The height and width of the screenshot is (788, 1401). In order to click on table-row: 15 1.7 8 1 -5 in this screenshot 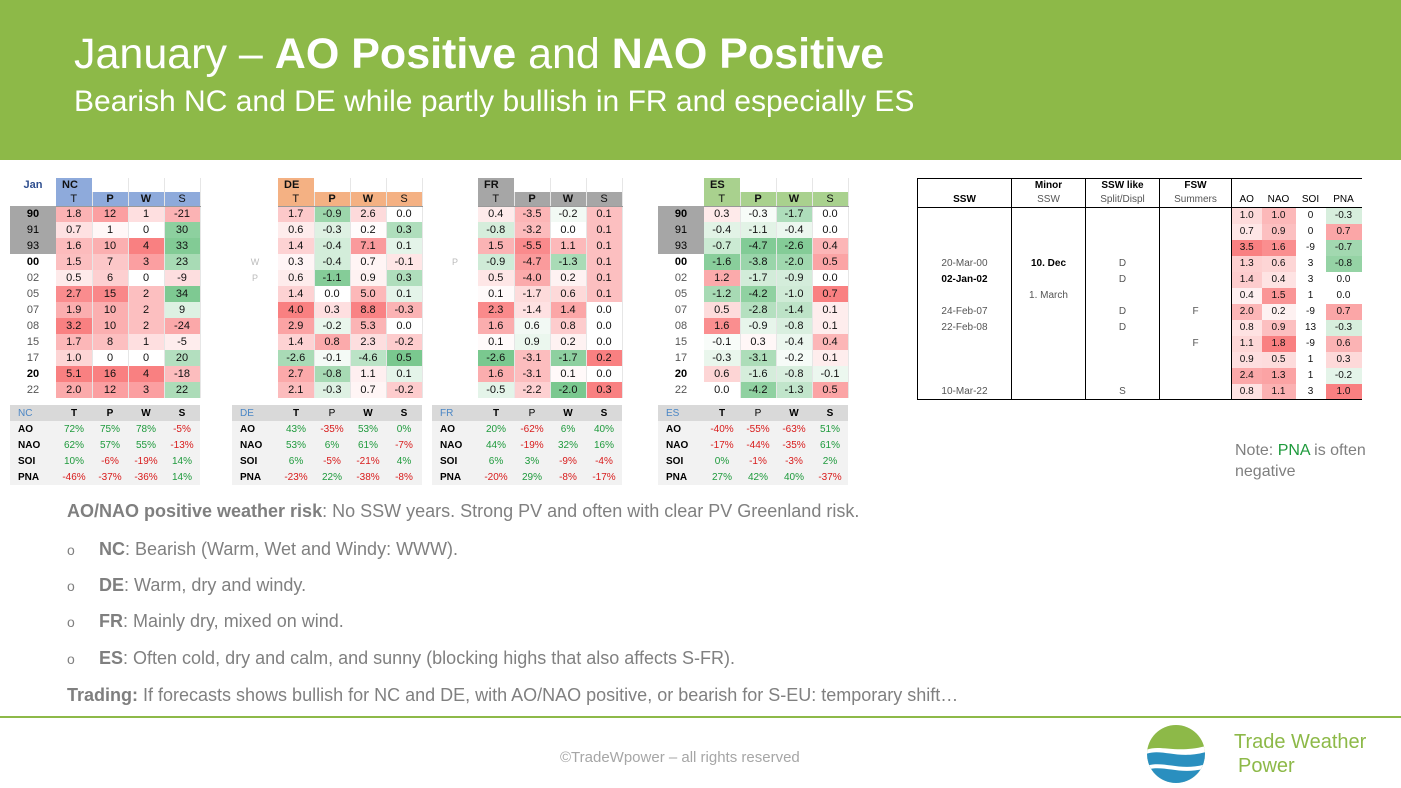, I will do `click(105, 342)`.